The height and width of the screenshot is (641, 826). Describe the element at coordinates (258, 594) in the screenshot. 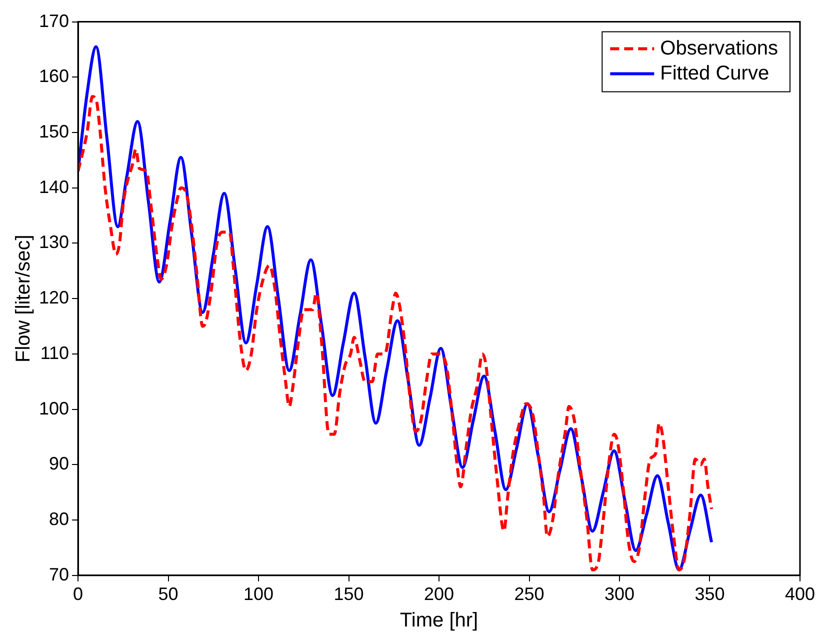

I see `x-tick-label: 100` at that location.